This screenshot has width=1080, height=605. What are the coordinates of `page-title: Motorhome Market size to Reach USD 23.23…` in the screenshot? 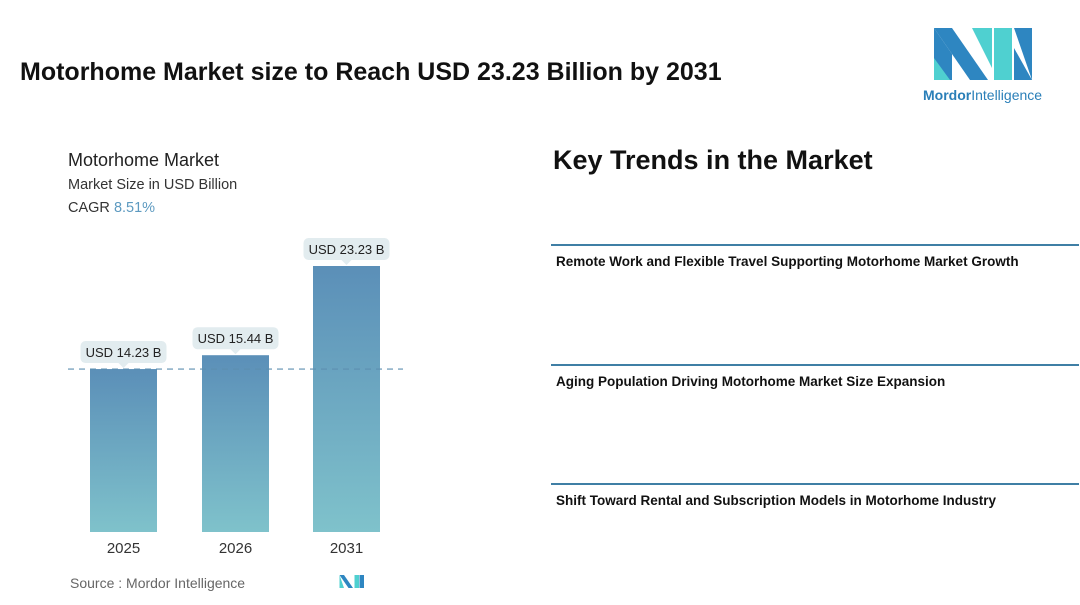 It's located at (371, 72).